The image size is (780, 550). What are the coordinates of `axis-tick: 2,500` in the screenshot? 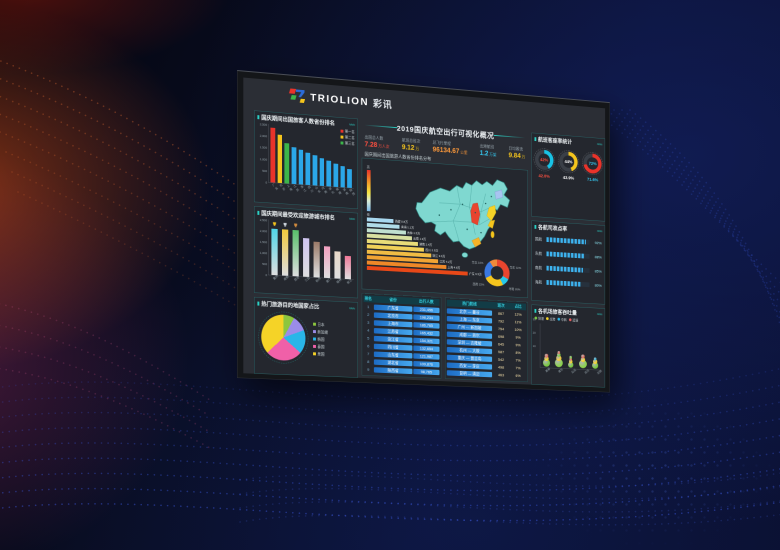 It's located at (263, 220).